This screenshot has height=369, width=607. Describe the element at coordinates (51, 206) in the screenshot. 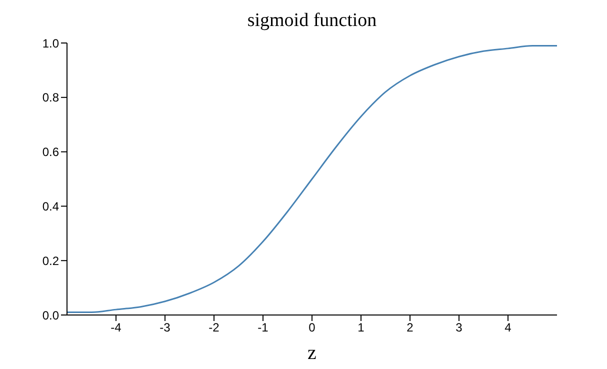

I see `y-tick-label: 0.4` at that location.